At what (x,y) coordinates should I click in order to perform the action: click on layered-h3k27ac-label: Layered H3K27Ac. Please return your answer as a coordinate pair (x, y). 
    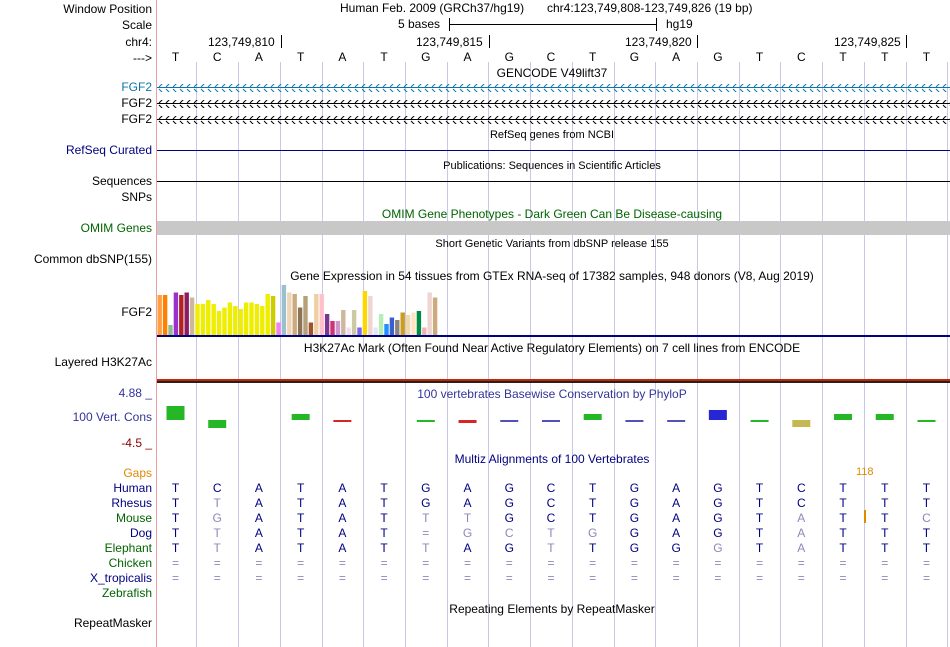
    Looking at the image, I should click on (103, 362).